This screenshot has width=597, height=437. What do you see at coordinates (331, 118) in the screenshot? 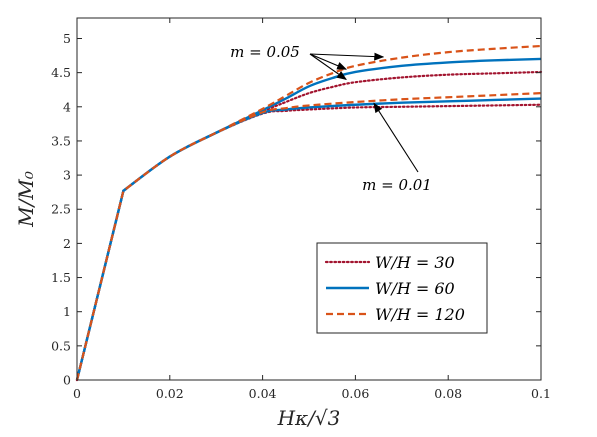
I see `annotation-layer: m = 0.05 m = 0.01` at bounding box center [331, 118].